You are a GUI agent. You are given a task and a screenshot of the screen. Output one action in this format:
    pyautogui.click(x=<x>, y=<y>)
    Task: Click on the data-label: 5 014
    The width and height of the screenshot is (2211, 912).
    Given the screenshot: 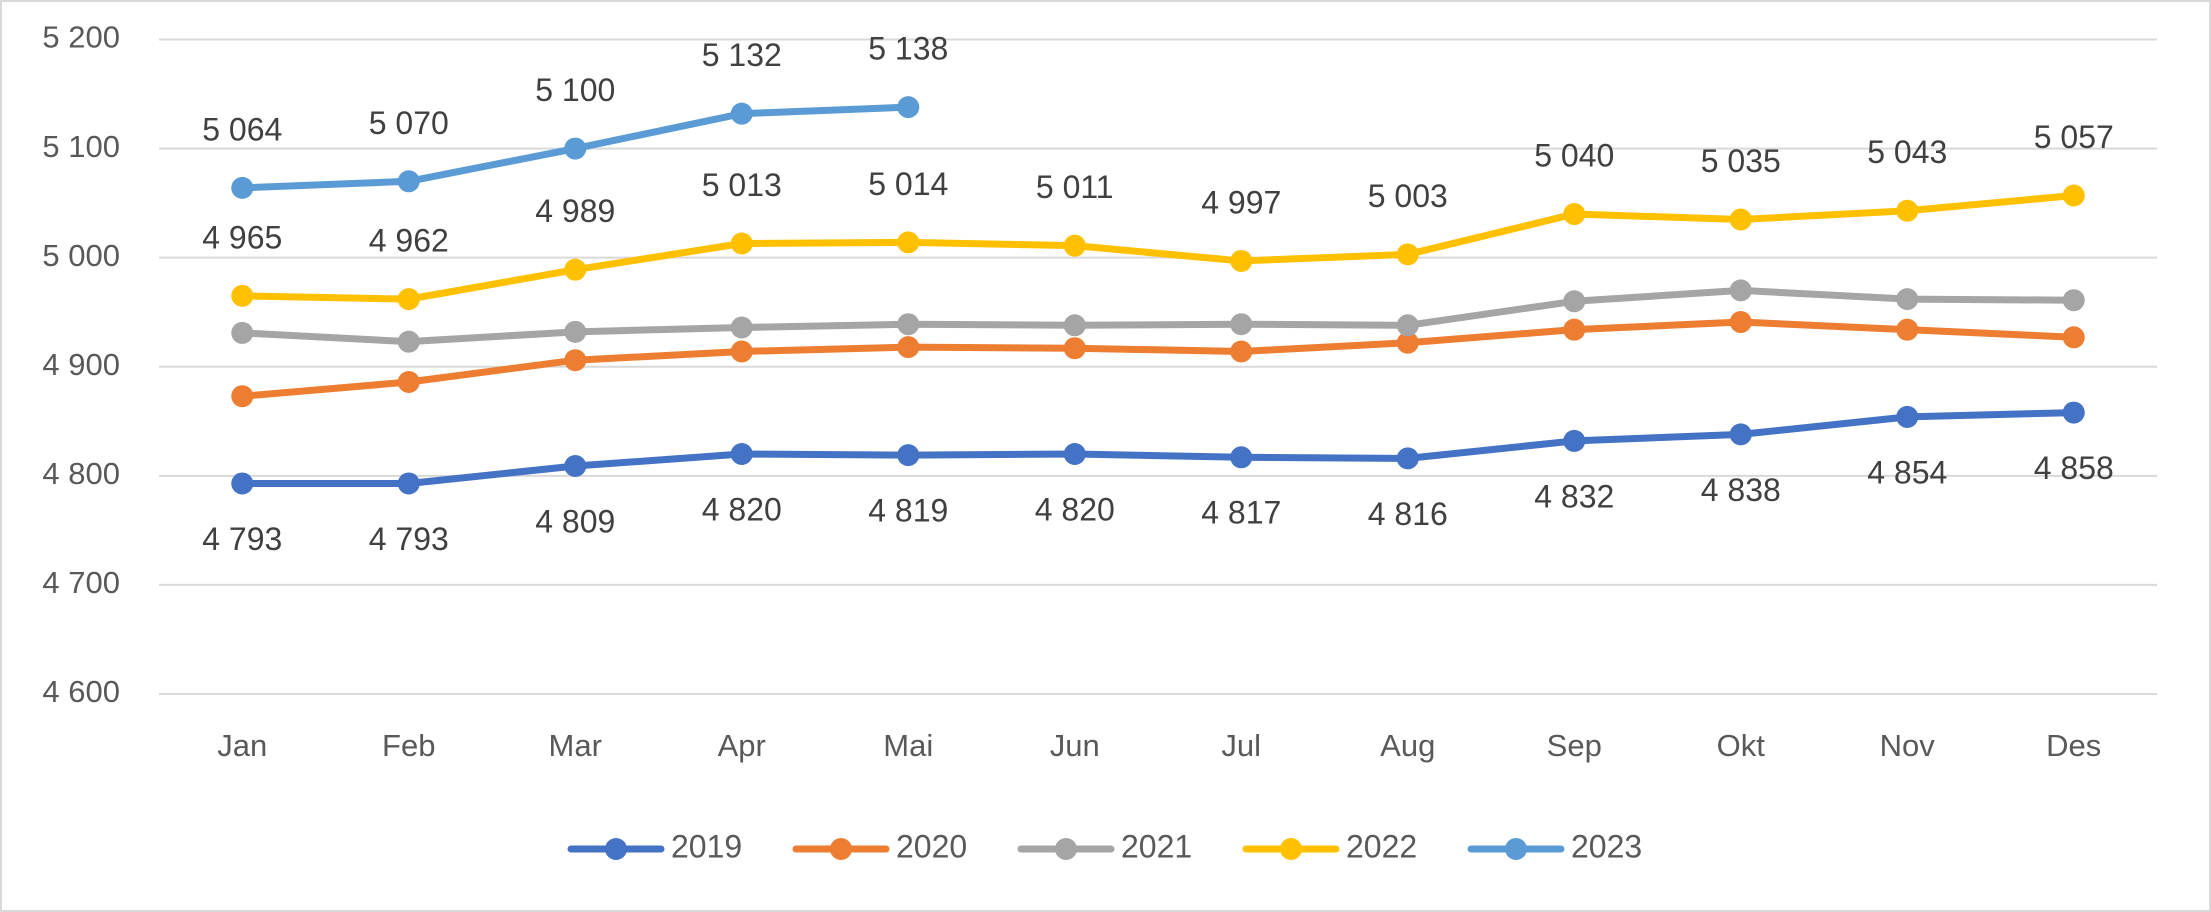 What is the action you would take?
    pyautogui.click(x=908, y=184)
    